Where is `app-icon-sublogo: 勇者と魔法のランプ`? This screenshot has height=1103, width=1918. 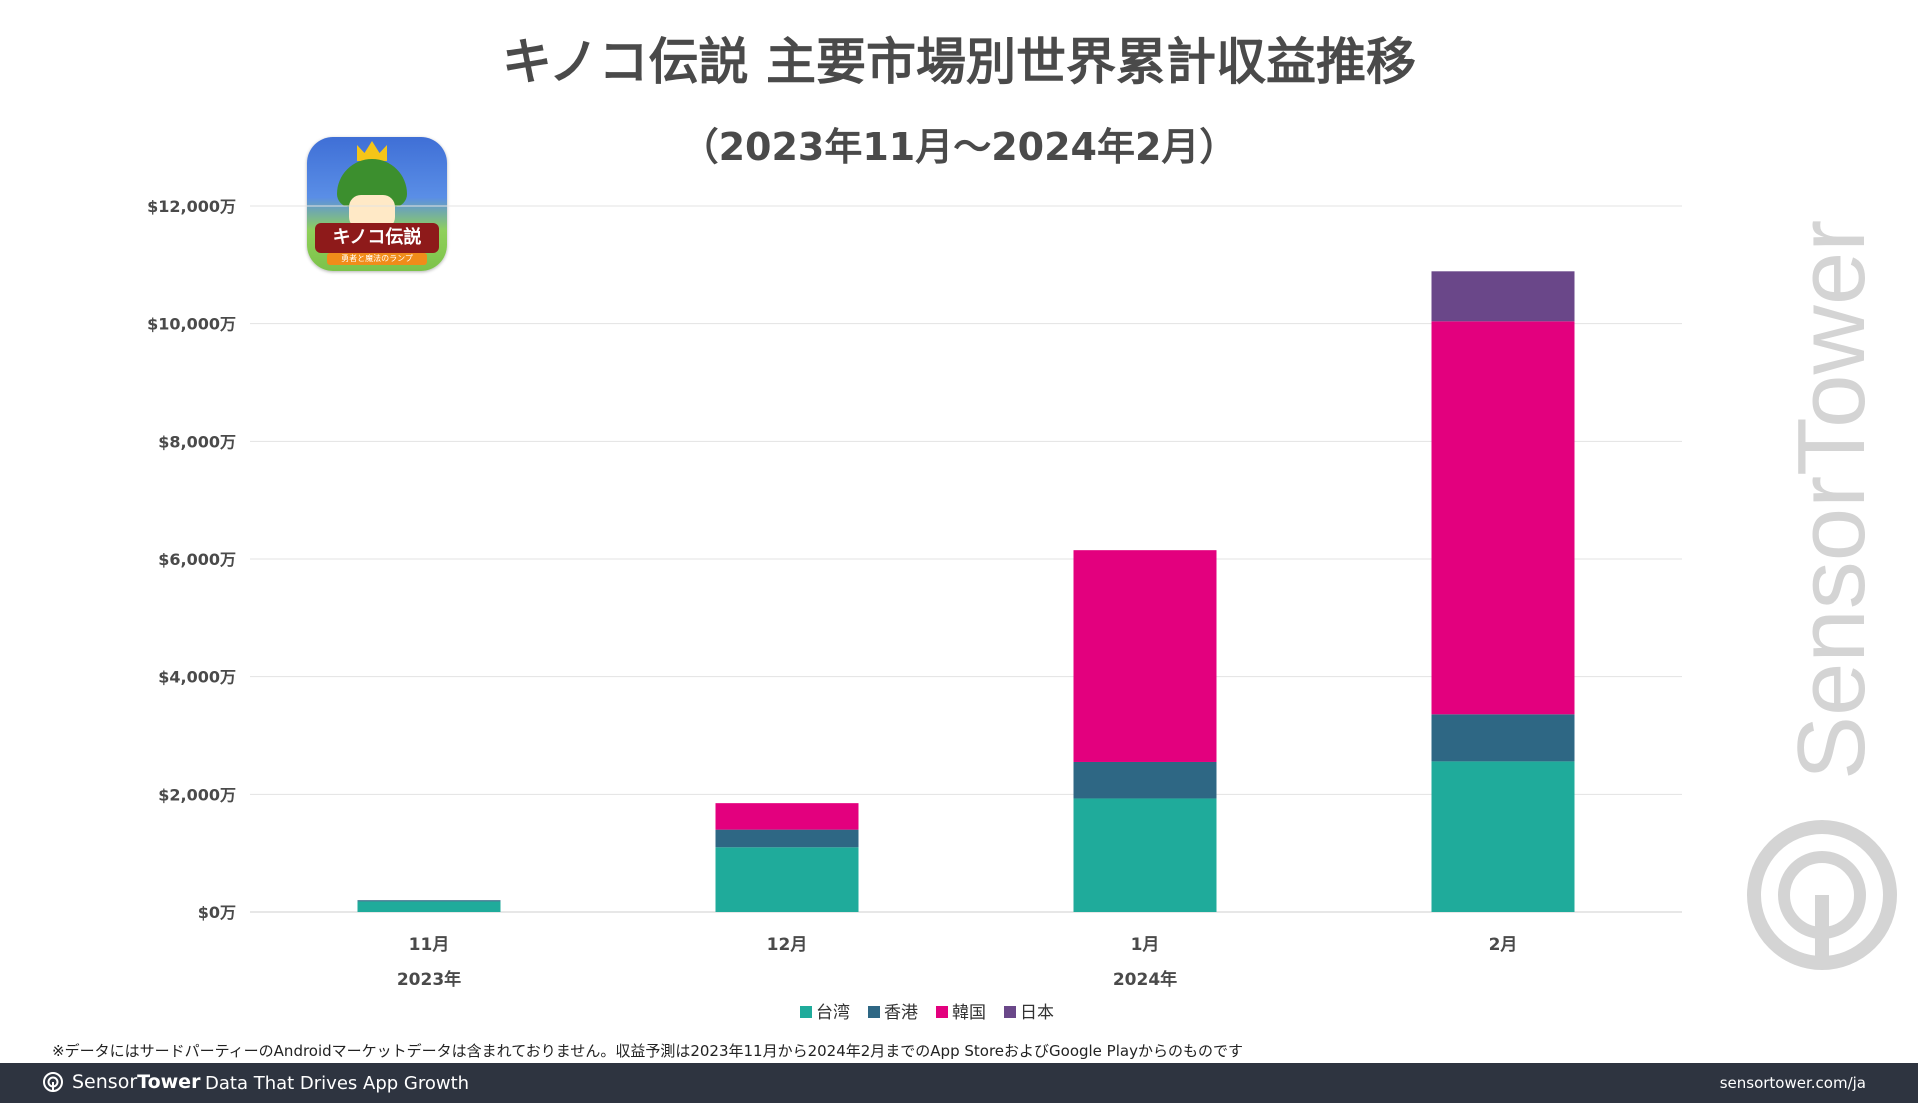 app-icon-sublogo: 勇者と魔法のランプ is located at coordinates (377, 259).